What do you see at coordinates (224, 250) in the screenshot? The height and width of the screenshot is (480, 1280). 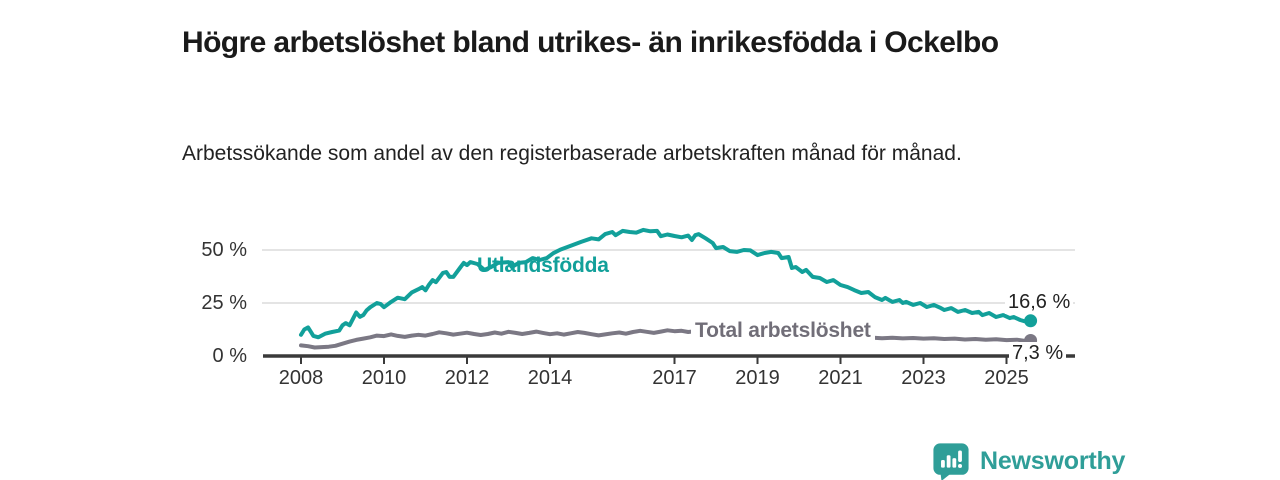 I see `y-tick-label: 50 %` at bounding box center [224, 250].